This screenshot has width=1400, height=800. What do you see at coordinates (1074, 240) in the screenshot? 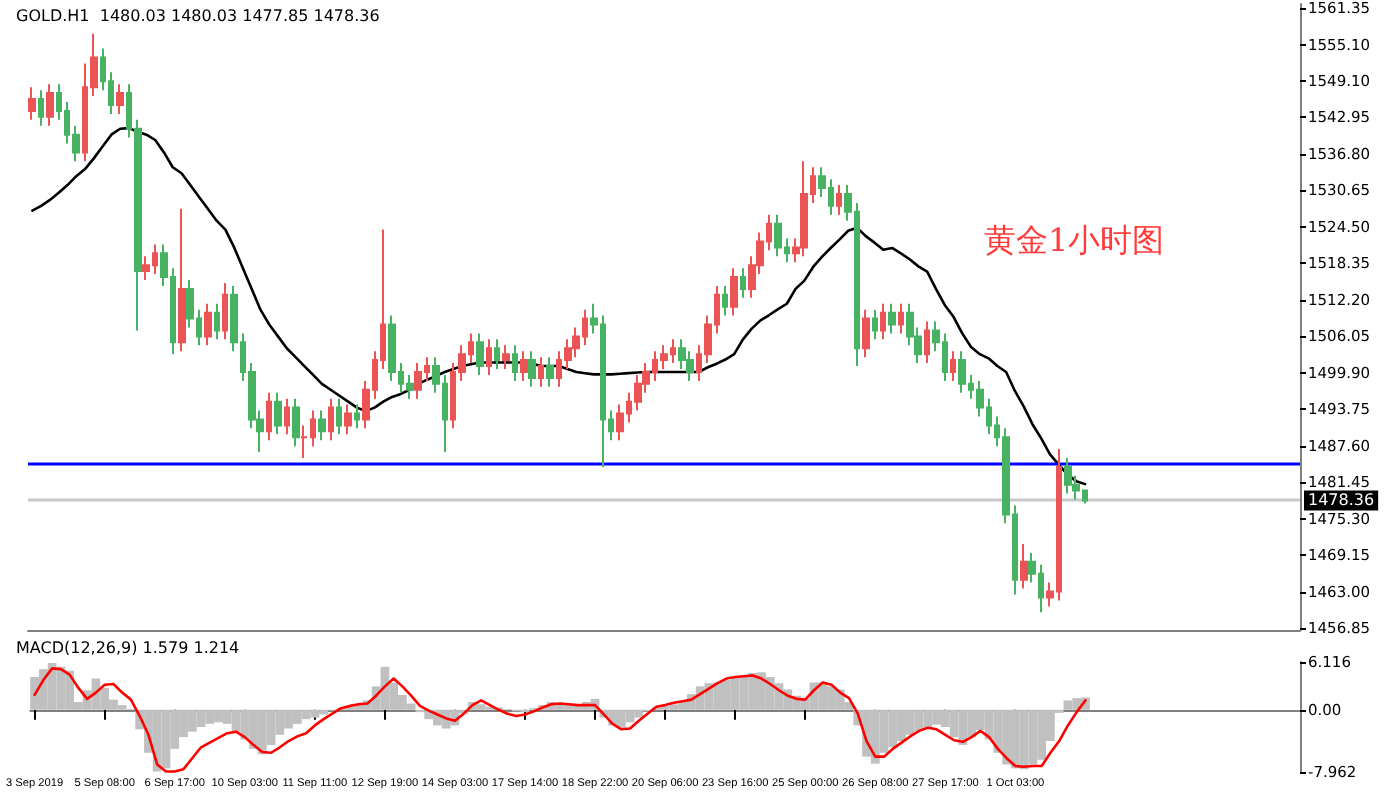
I see `annotation: 黄金1小时图` at bounding box center [1074, 240].